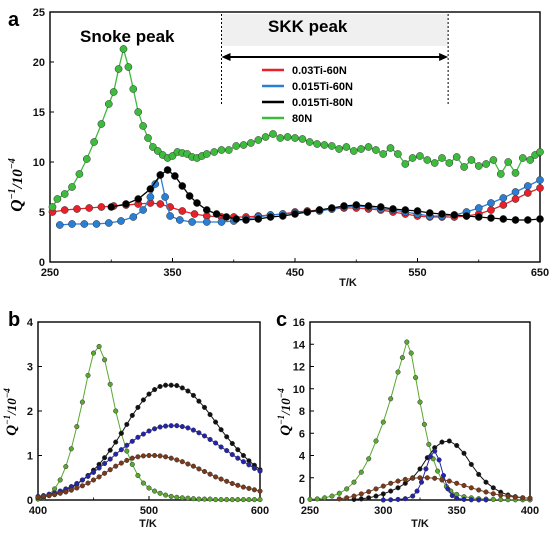 The height and width of the screenshot is (534, 550). What do you see at coordinates (322, 87) in the screenshot?
I see `legend-label: 0.015Ti-60N` at bounding box center [322, 87].